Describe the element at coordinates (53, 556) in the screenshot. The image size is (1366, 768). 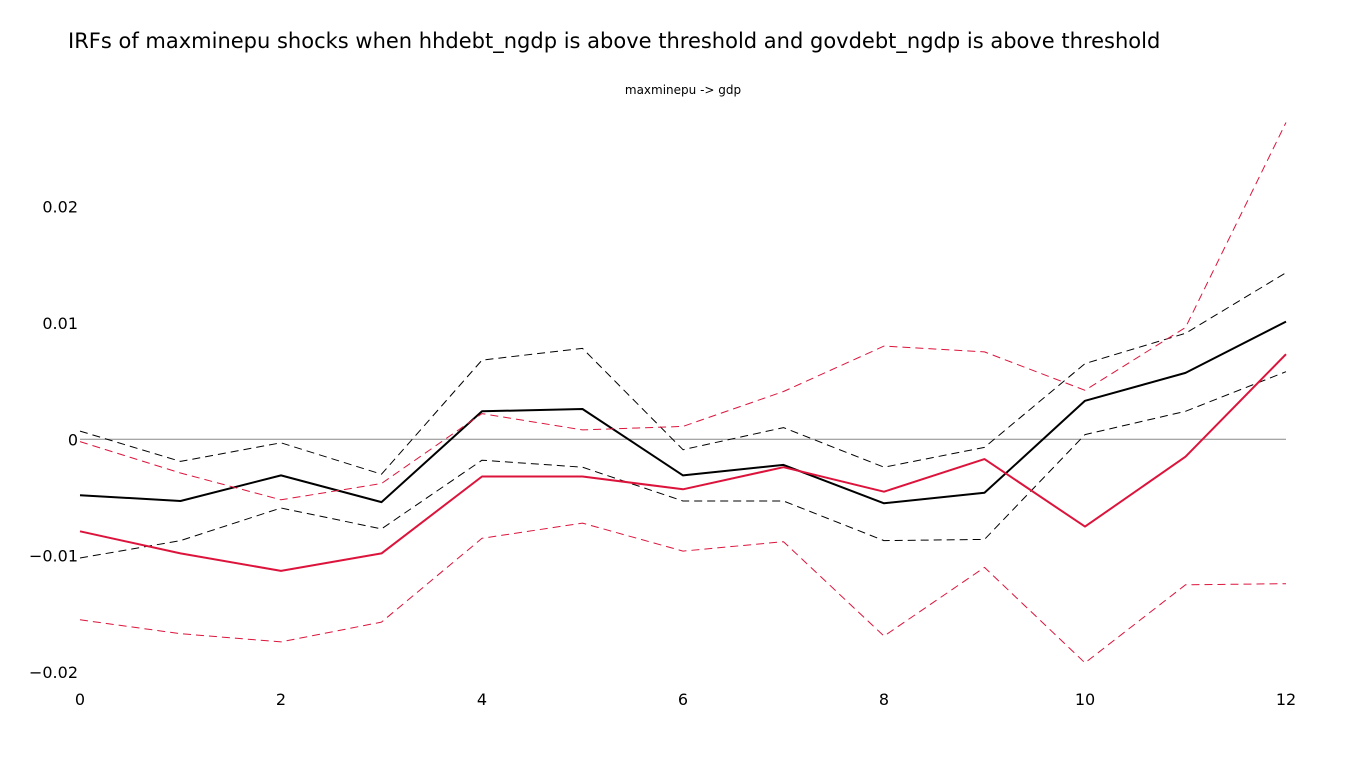
I see `y-tick-label: −0.01` at that location.